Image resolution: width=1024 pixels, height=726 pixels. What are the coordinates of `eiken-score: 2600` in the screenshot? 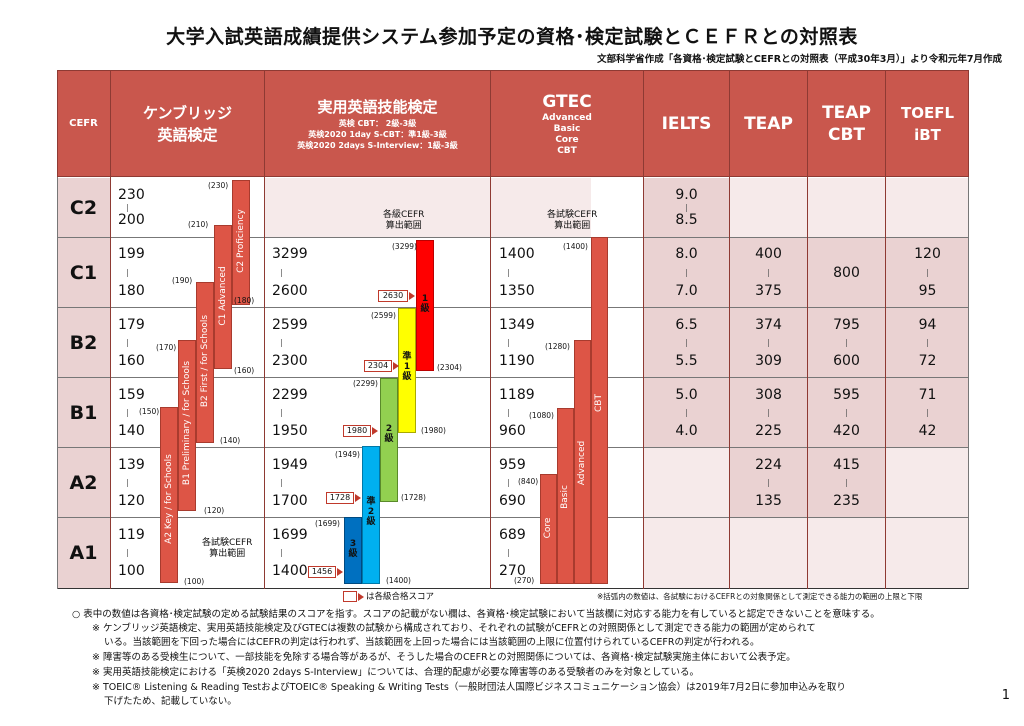 It's located at (290, 291).